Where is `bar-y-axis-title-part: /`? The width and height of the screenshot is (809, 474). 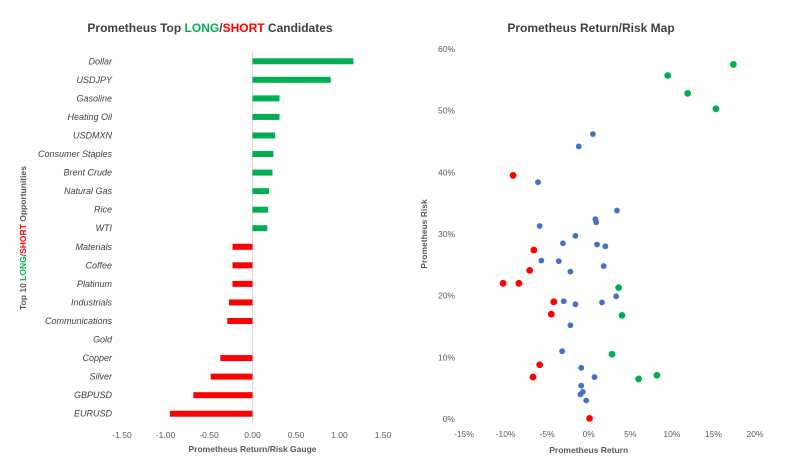 bar-y-axis-title-part: / is located at coordinates (23, 254).